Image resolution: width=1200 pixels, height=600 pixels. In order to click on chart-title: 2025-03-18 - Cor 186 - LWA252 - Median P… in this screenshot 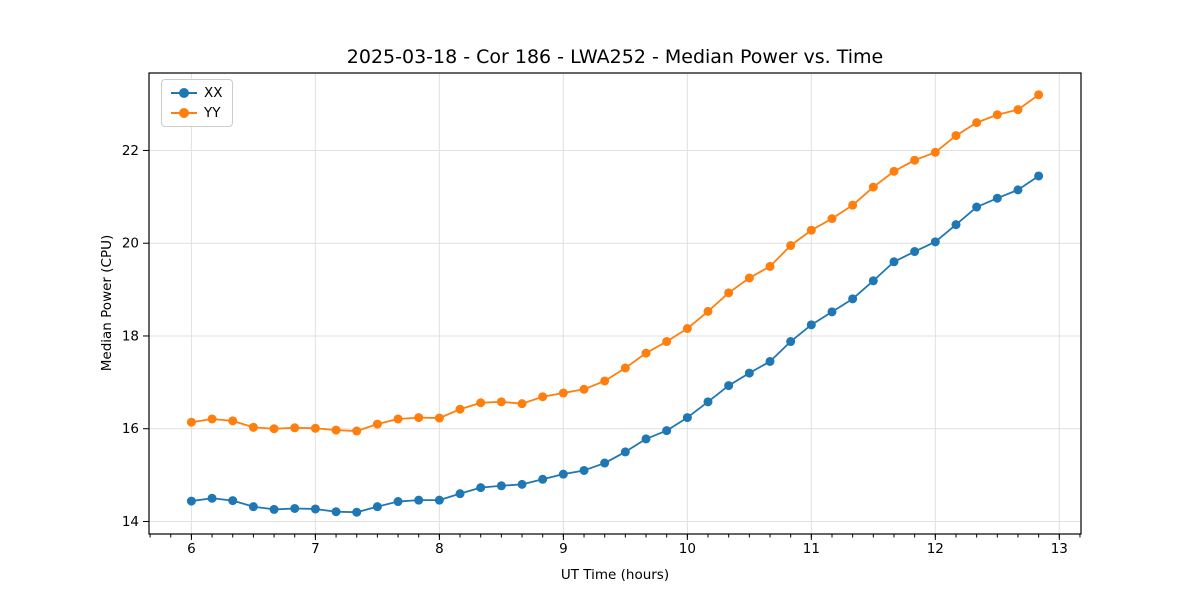, I will do `click(615, 57)`.